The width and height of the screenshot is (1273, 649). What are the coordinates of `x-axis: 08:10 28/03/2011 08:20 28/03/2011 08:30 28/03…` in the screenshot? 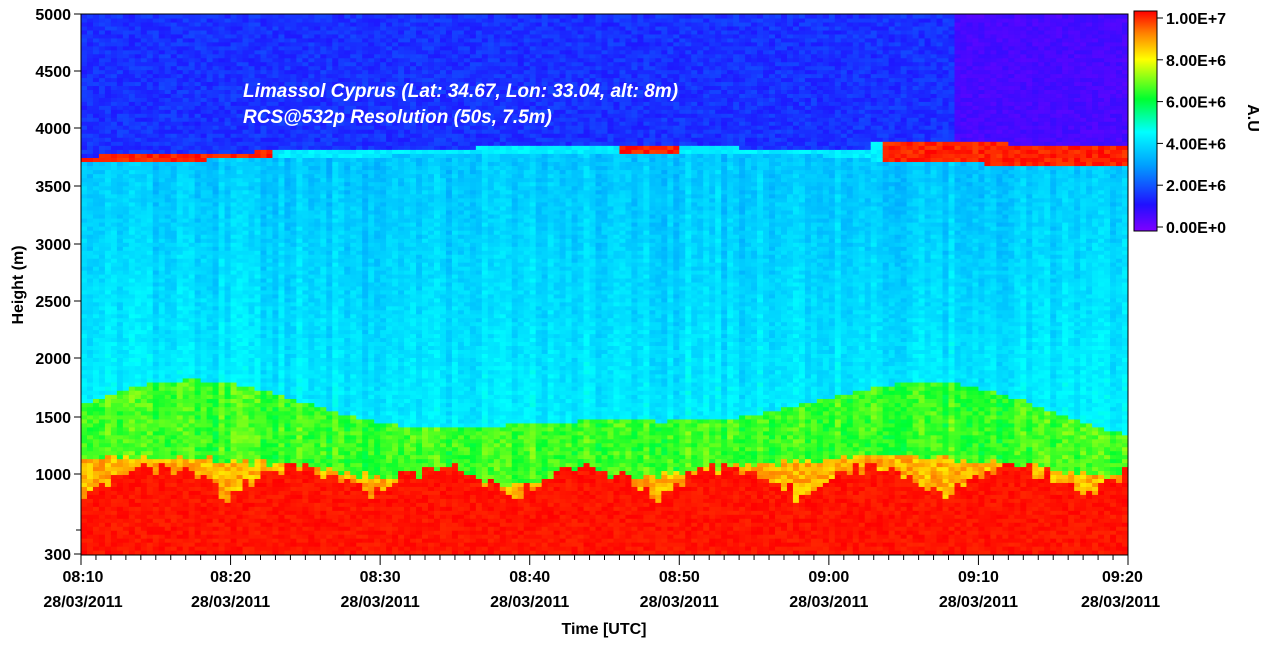 It's located at (601, 583).